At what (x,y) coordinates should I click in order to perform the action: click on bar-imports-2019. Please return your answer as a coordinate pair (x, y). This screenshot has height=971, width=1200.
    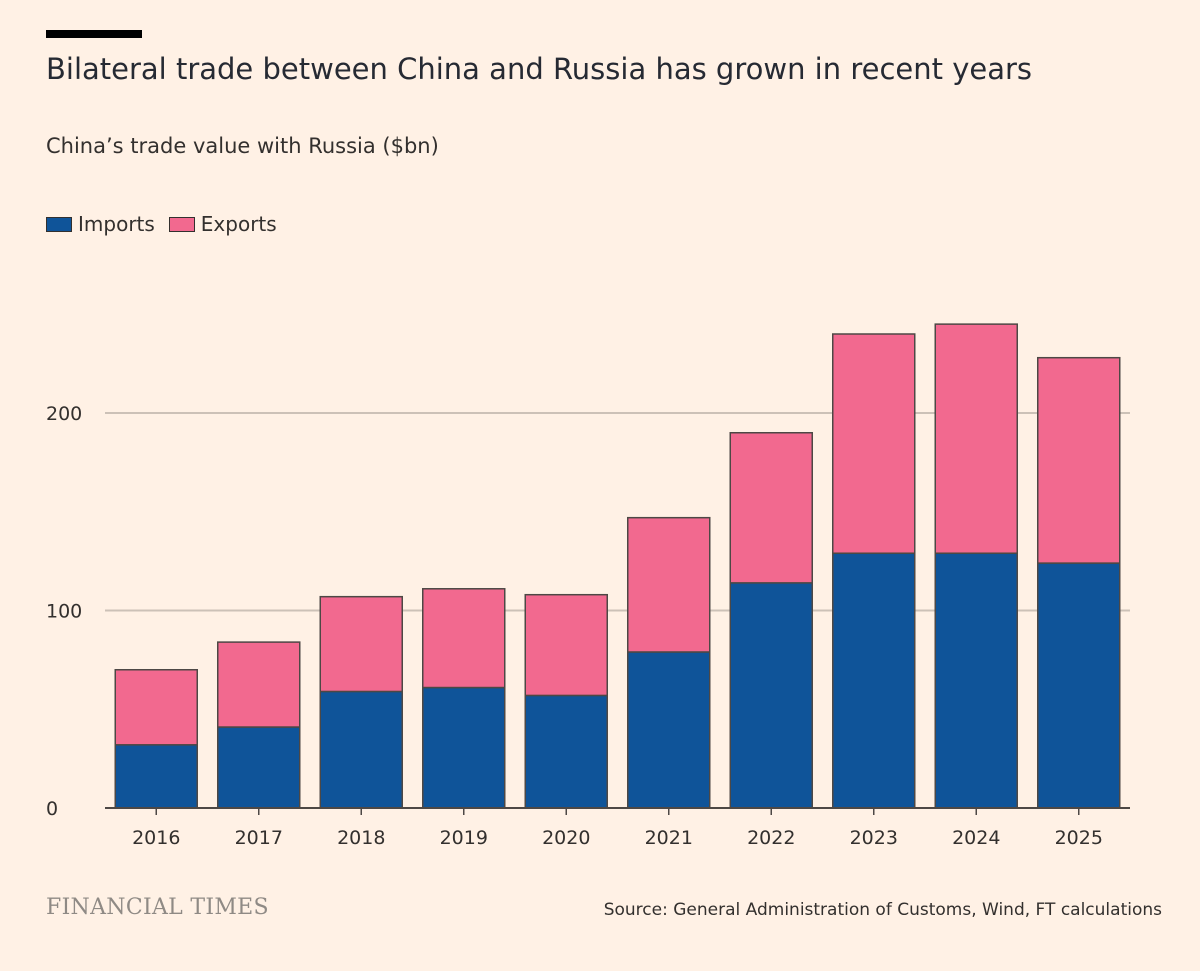
    Looking at the image, I should click on (464, 747).